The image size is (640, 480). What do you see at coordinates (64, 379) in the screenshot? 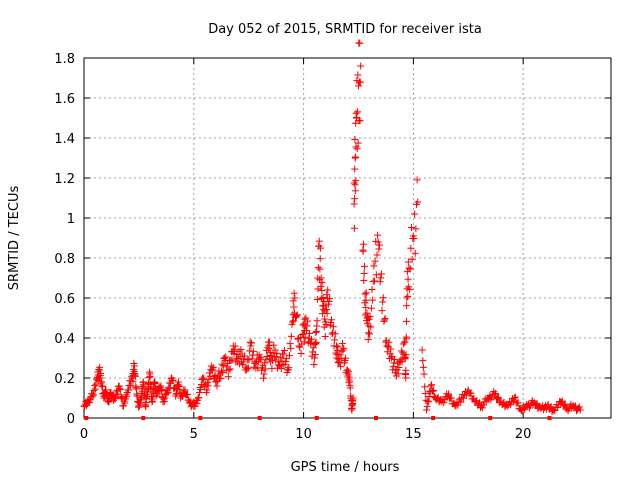
I see `y-tick-label: 0.2` at bounding box center [64, 379].